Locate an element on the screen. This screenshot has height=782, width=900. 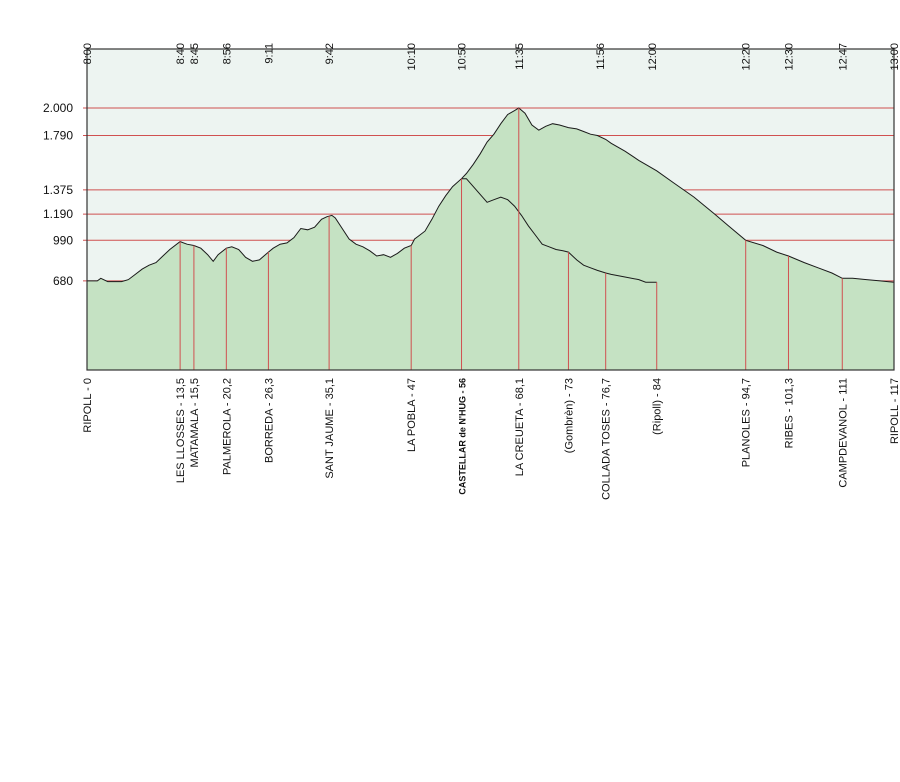
time-tick-label: 8:56 is located at coordinates (227, 53).